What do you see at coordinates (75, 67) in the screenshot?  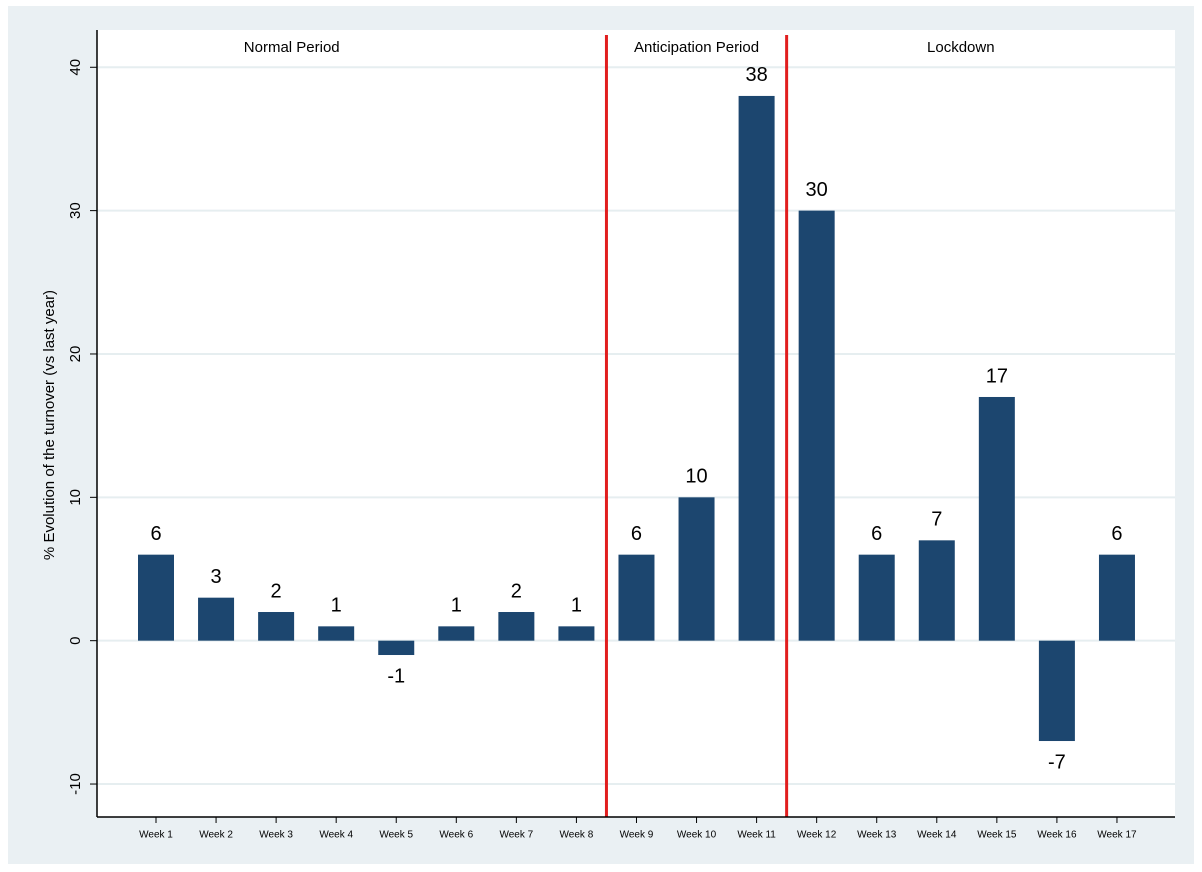 I see `y-tick-label: 40` at bounding box center [75, 67].